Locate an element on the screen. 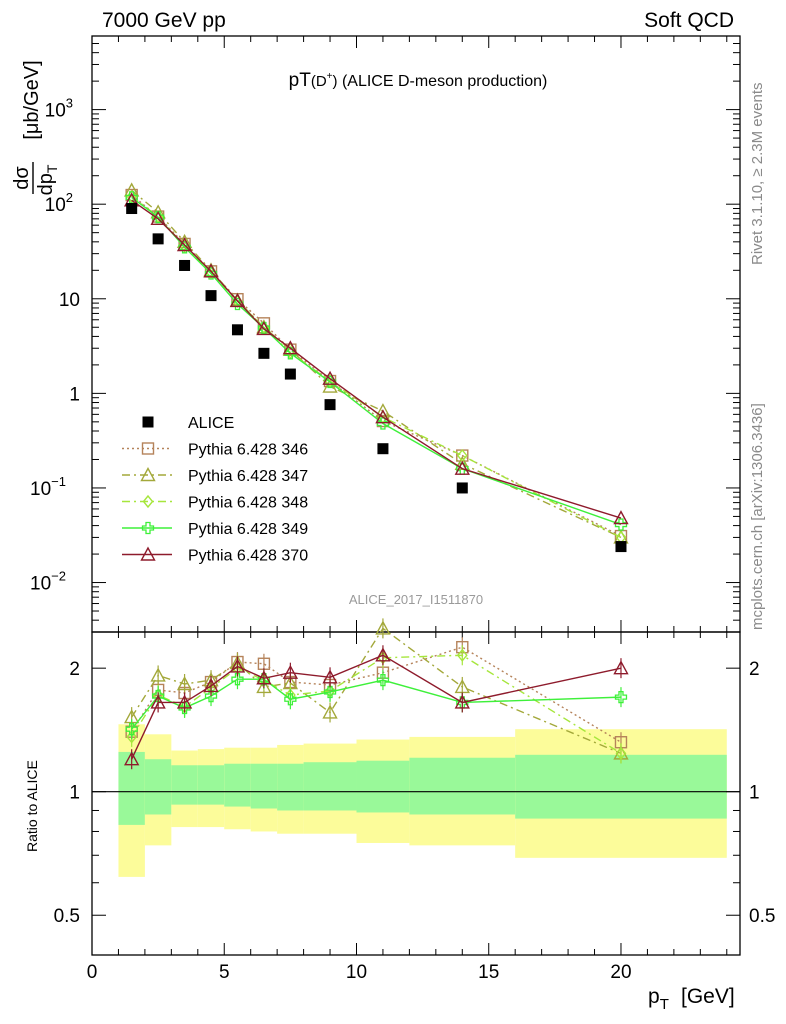  rivet-label: Rivet 3.1.10, ≥ 2.3M events is located at coordinates (757, 174).